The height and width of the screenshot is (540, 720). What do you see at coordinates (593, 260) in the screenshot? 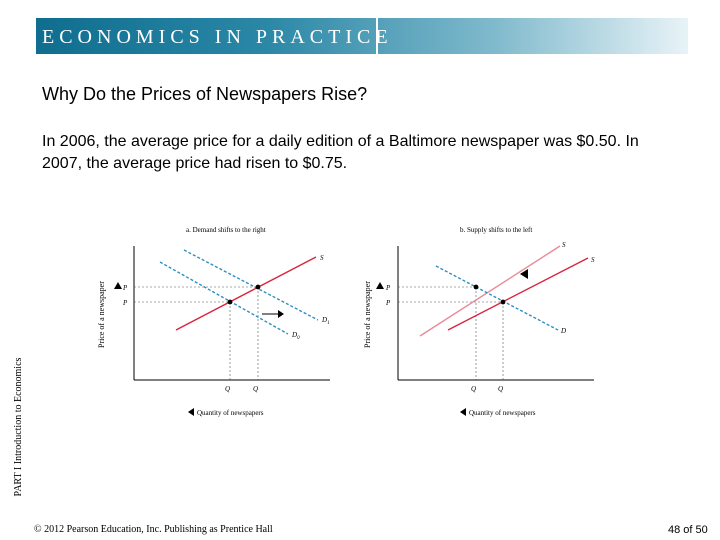
I see `panel-b-s0-label: S` at bounding box center [593, 260].